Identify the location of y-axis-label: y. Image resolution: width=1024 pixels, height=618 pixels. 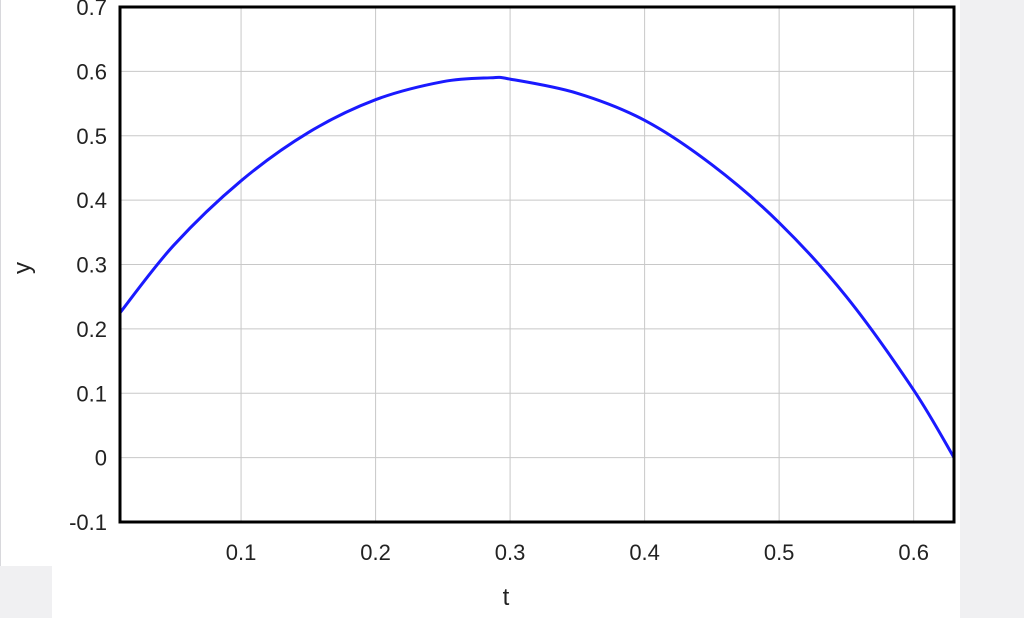
(22, 268).